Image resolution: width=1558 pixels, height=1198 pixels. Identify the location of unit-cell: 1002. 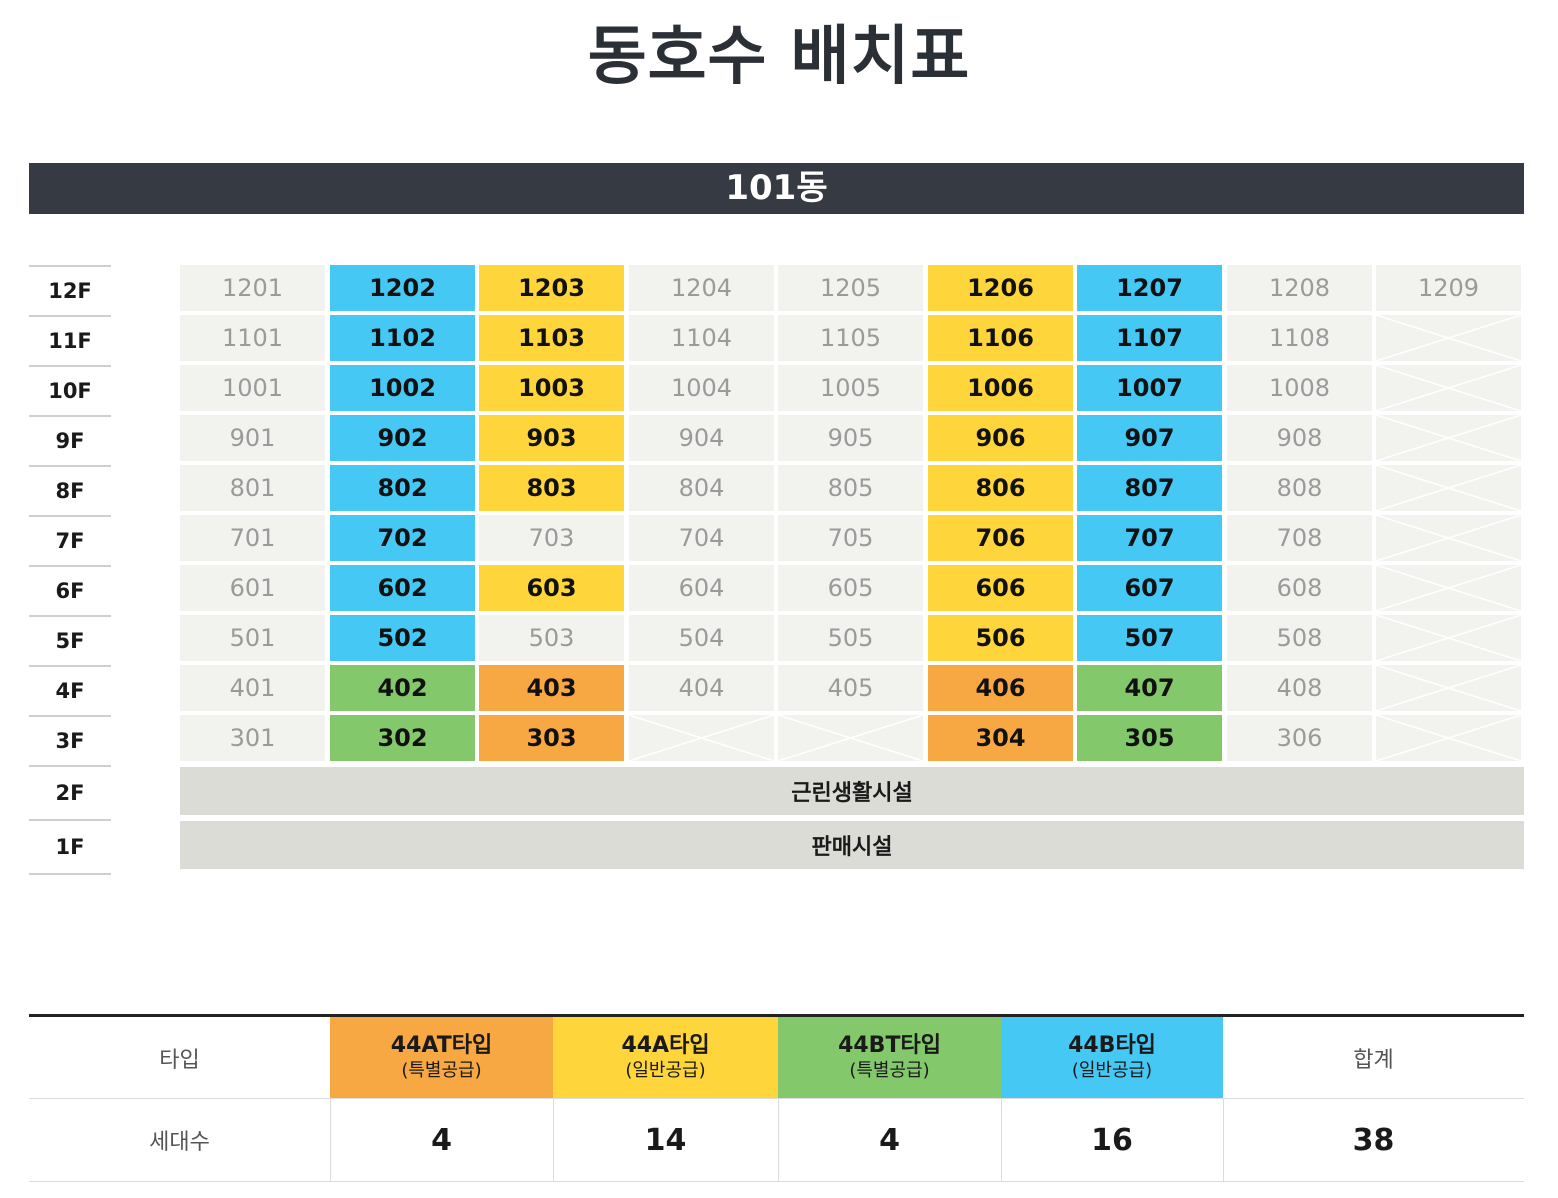
(402, 388).